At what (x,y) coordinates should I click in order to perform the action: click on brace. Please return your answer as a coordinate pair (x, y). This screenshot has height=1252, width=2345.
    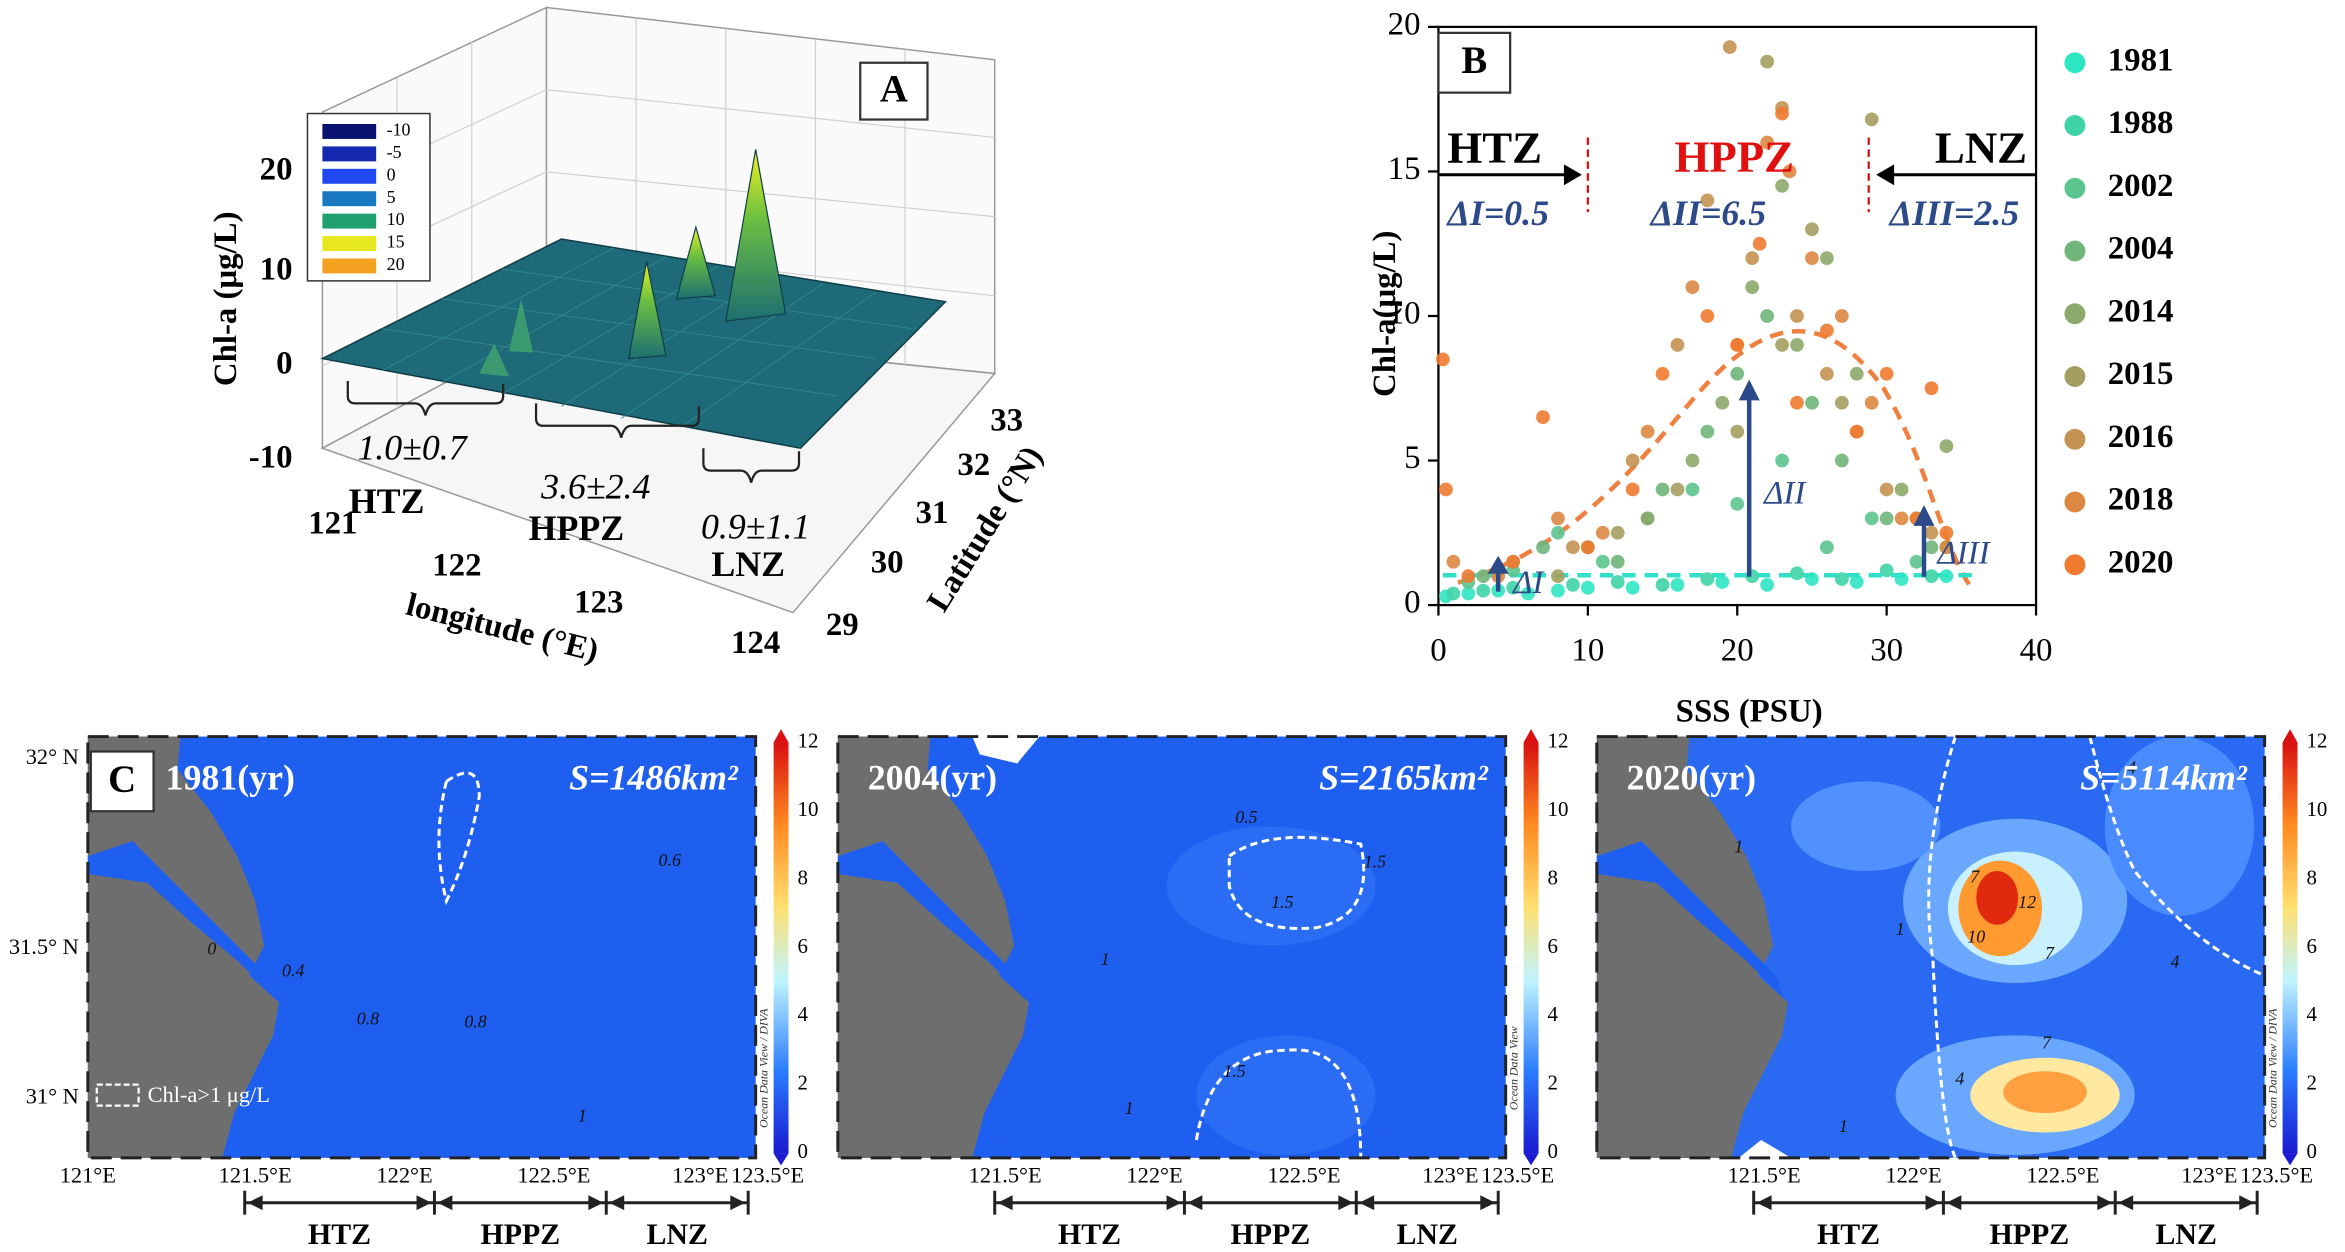
    Looking at the image, I should click on (617, 421).